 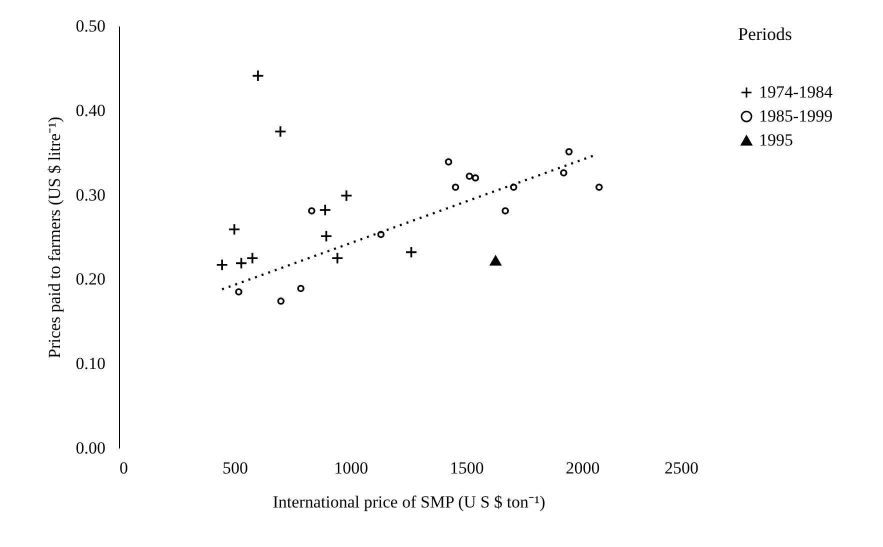 What do you see at coordinates (776, 140) in the screenshot?
I see `legend-label: 1995` at bounding box center [776, 140].